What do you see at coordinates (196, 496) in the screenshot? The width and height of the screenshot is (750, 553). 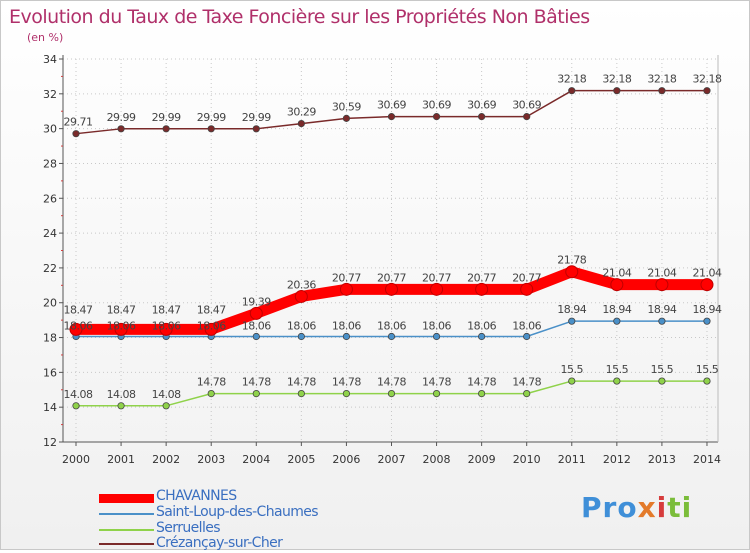 I see `legend-label-chavannes: CHAVANNES` at bounding box center [196, 496].